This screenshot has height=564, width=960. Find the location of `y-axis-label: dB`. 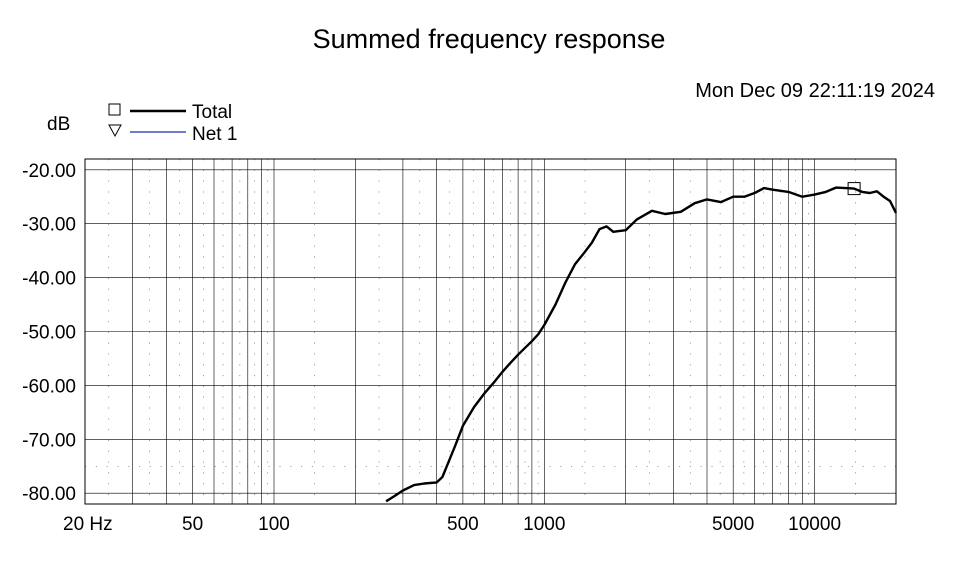

y-axis-label: dB is located at coordinates (58, 124).